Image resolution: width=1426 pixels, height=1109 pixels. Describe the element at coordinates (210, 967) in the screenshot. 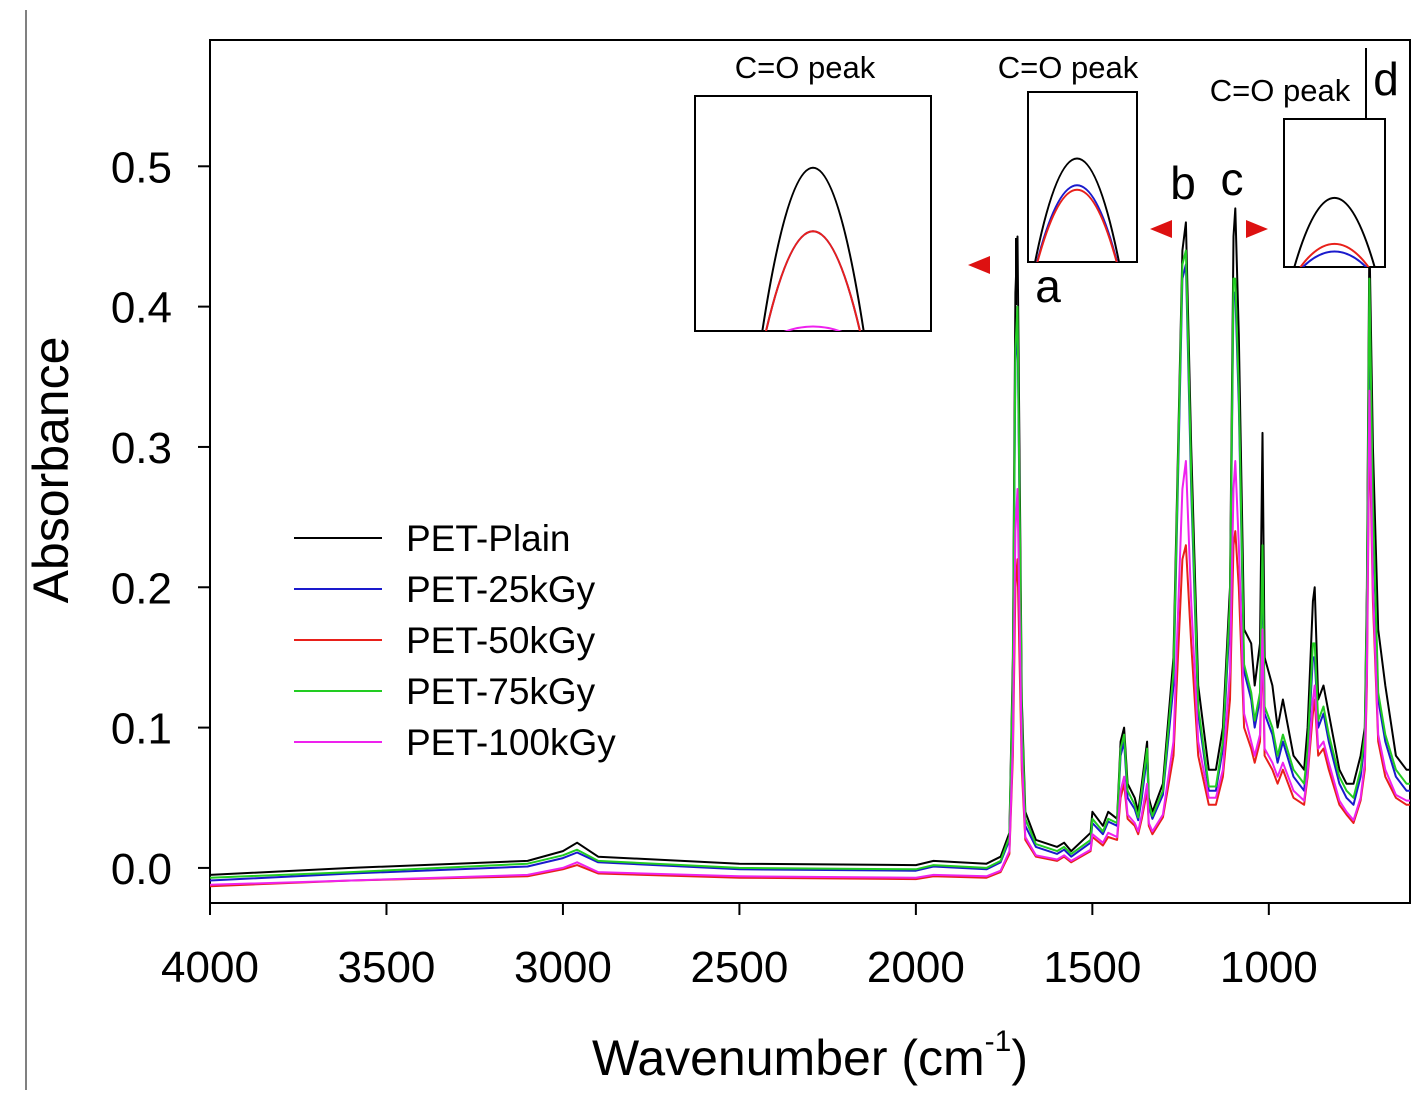

I see `x-tick-label: 4000` at that location.